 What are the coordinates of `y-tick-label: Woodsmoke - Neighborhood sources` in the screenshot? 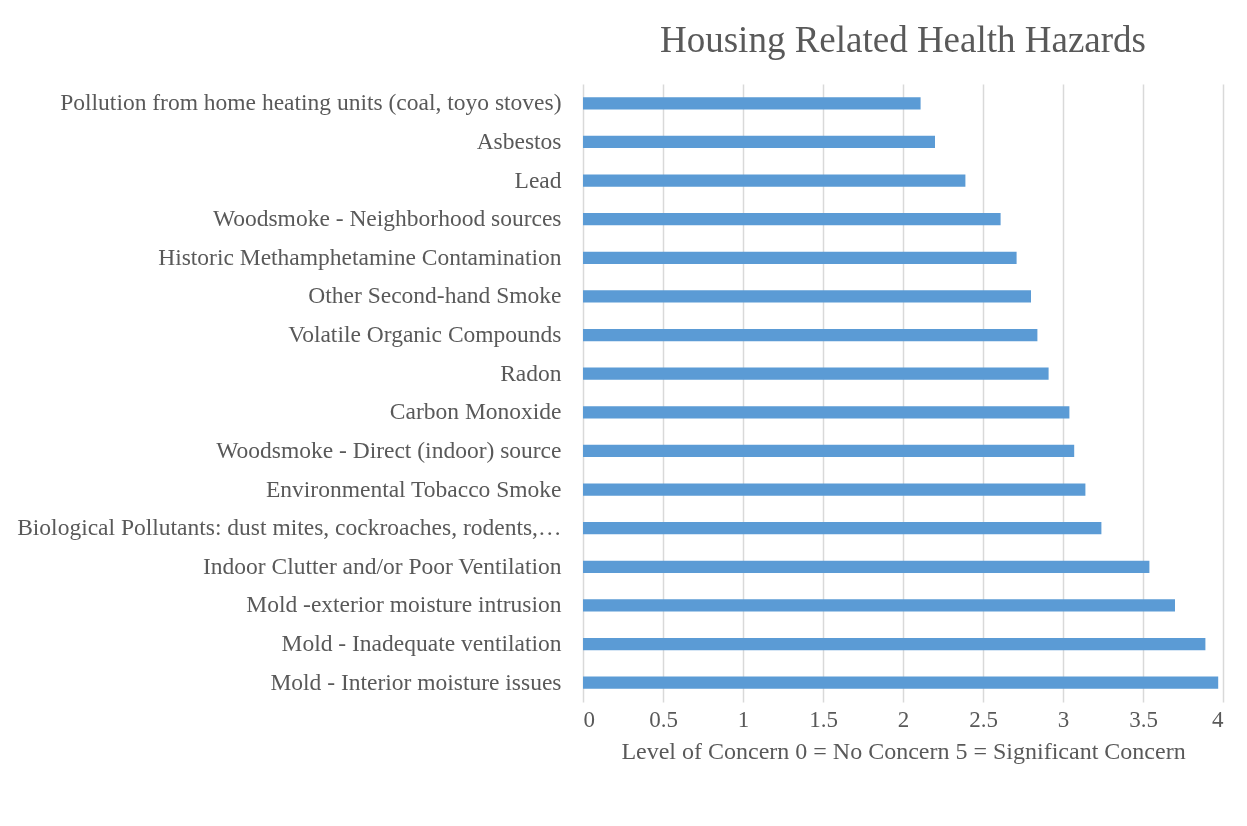 It's located at (387, 218).